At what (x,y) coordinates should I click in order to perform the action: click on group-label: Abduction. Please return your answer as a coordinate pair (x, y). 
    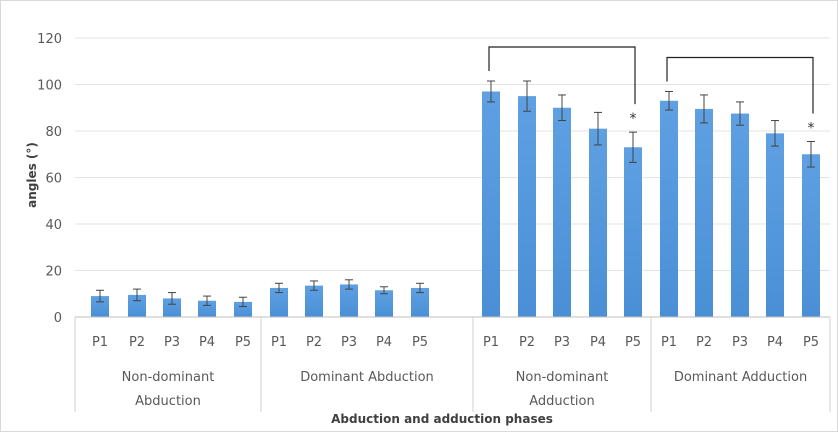
    Looking at the image, I should click on (168, 401).